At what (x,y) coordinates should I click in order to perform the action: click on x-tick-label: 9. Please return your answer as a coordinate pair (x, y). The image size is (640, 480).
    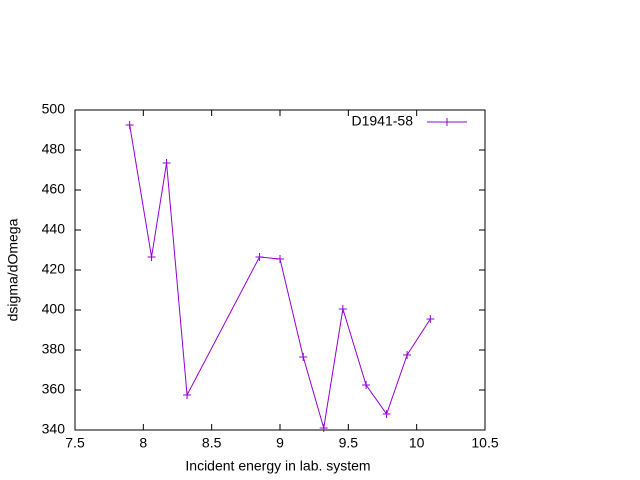
    Looking at the image, I should click on (280, 443).